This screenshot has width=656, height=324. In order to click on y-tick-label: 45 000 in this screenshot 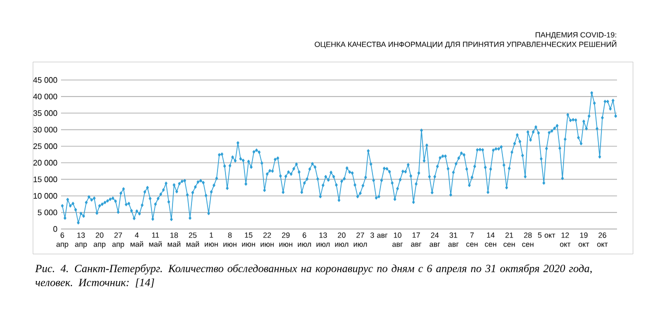, I will do `click(45, 80)`.